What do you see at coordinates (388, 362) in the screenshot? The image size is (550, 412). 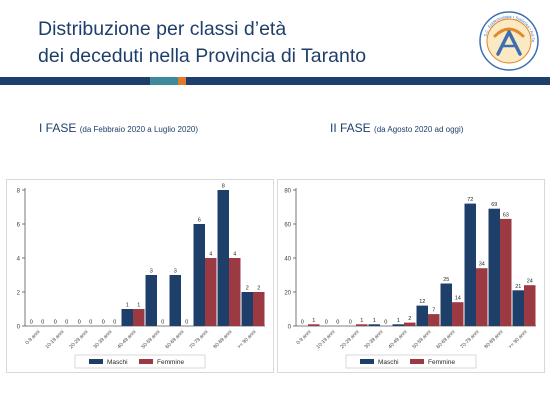 I see `c2-legend-label: Maschi` at bounding box center [388, 362].